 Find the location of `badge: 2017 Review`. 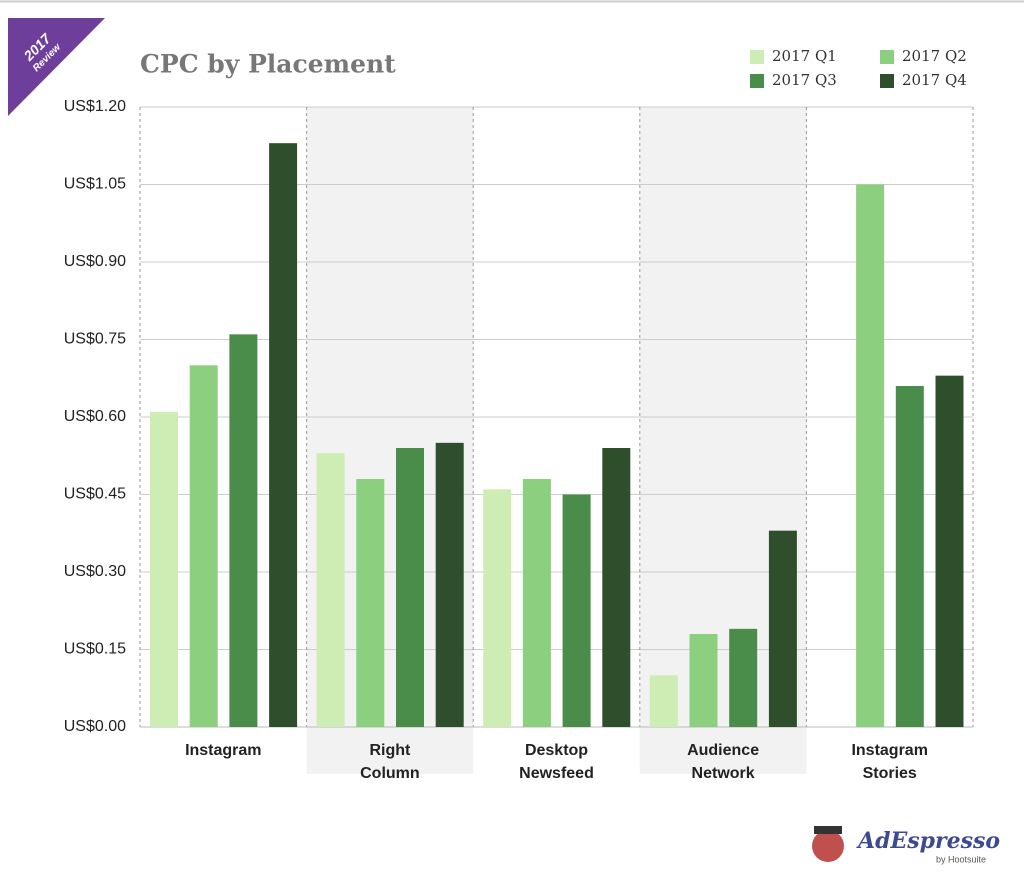

badge: 2017 Review is located at coordinates (56, 67).